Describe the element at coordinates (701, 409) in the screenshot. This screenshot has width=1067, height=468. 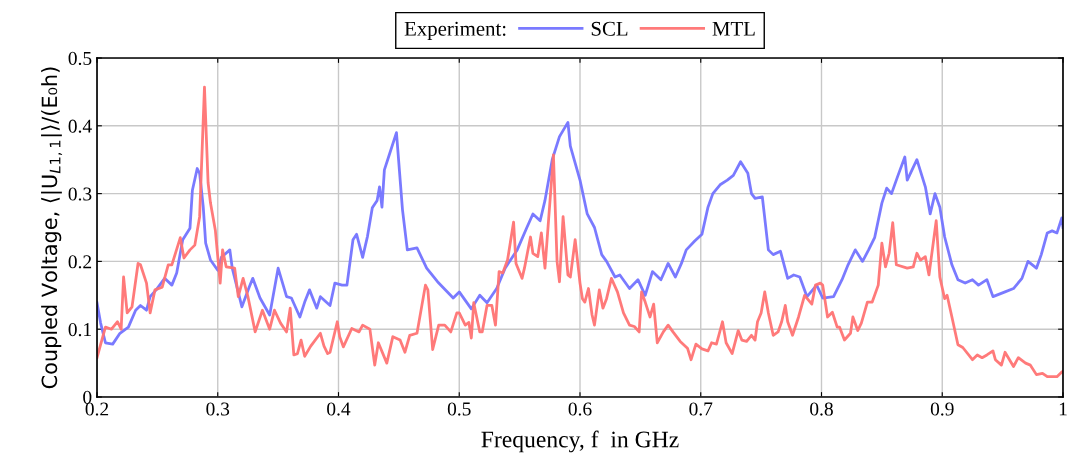
I see `x-tick-label: 0.7` at that location.